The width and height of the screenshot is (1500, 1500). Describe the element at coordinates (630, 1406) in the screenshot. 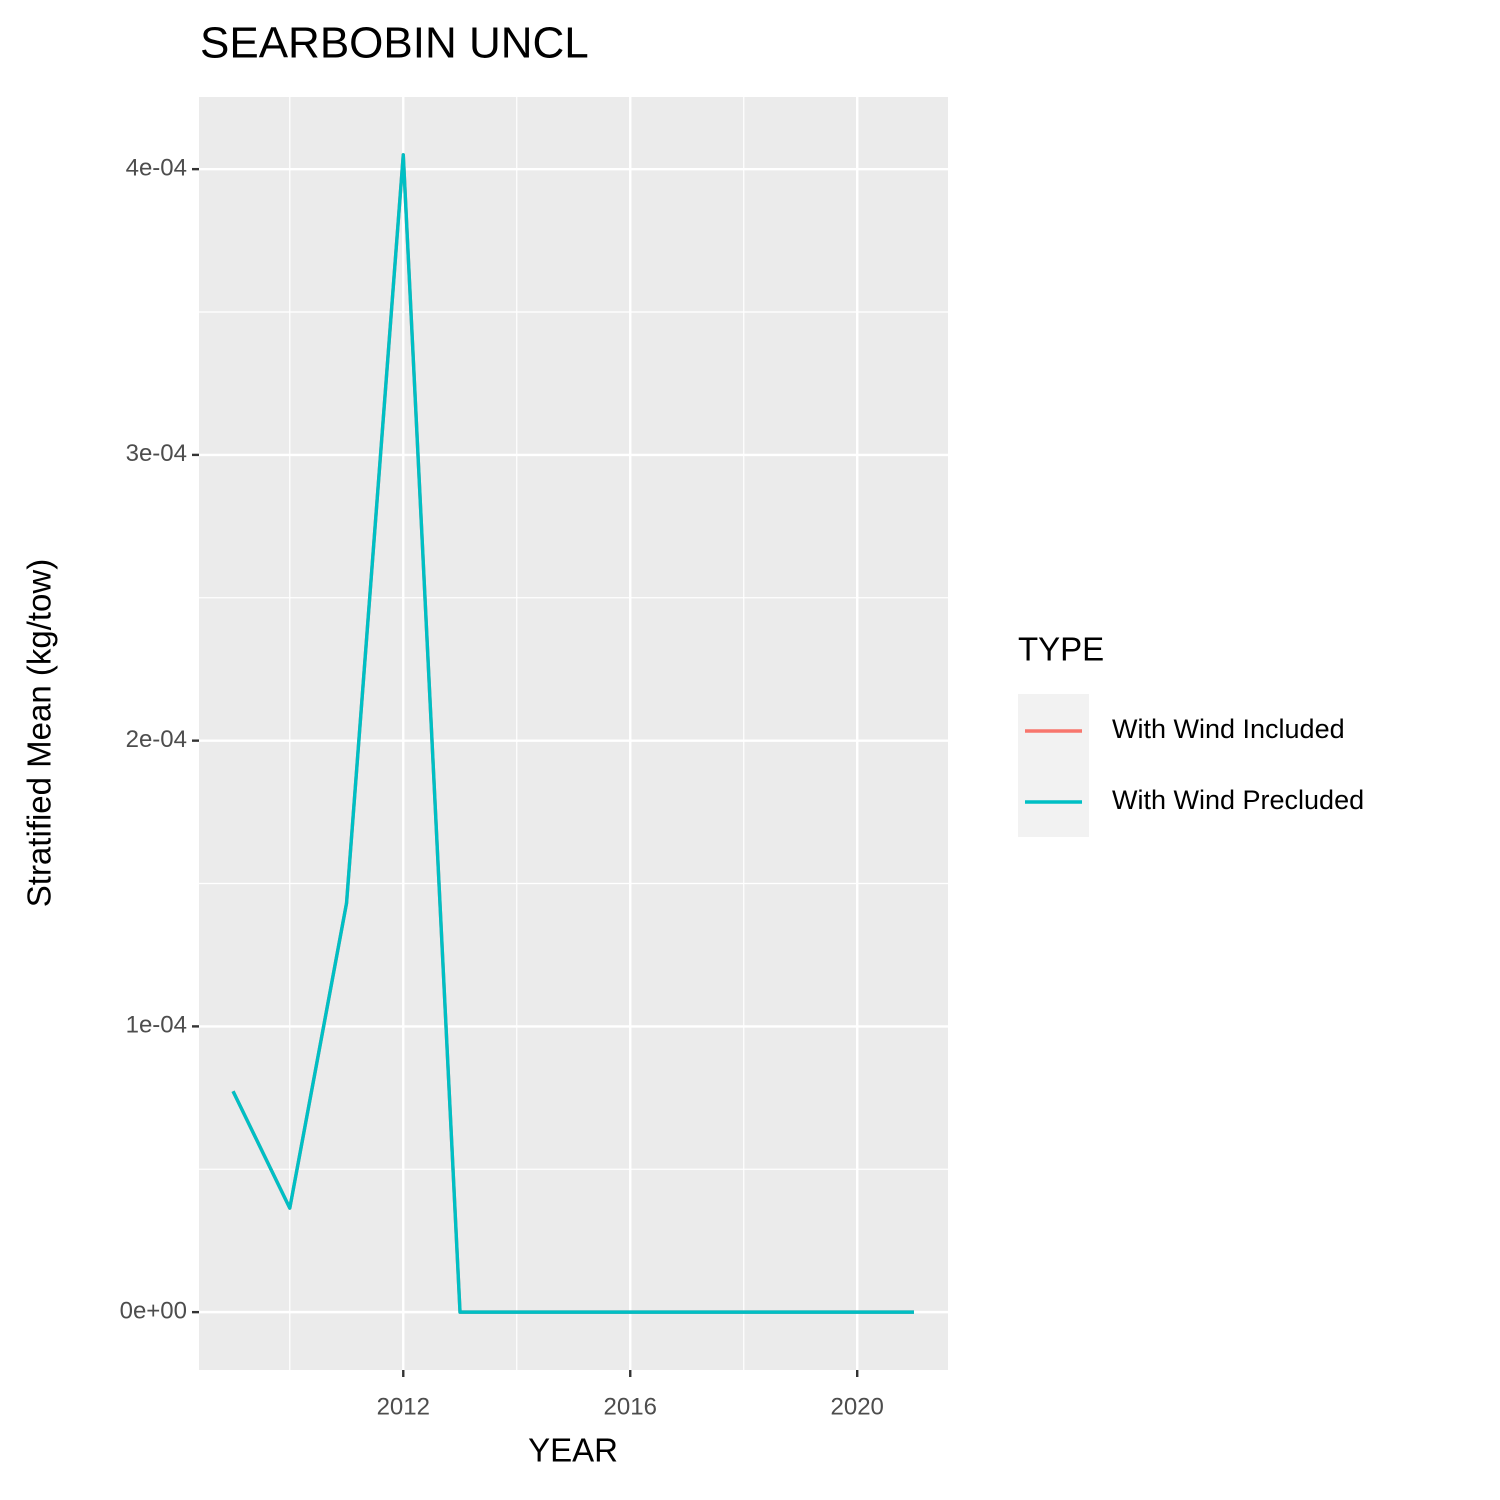

I see `x-tick-label: 2016` at that location.